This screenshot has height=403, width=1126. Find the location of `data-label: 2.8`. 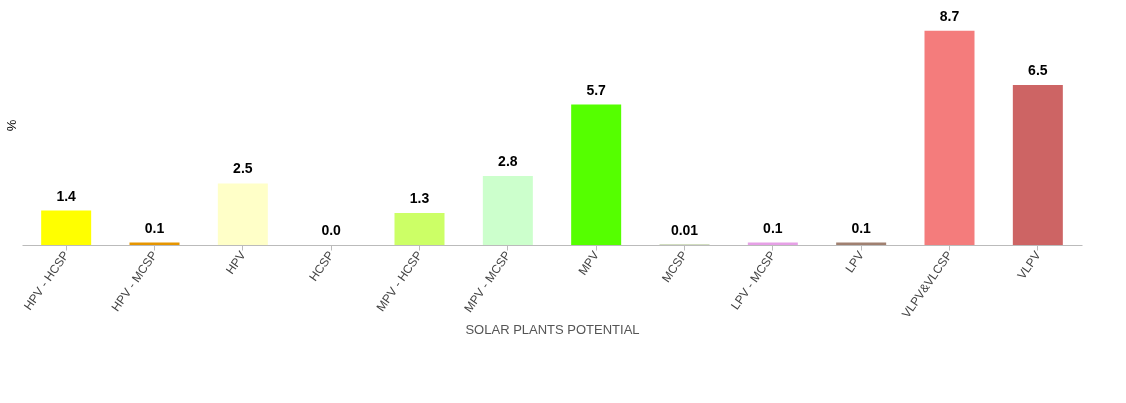

data-label: 2.8 is located at coordinates (508, 161).